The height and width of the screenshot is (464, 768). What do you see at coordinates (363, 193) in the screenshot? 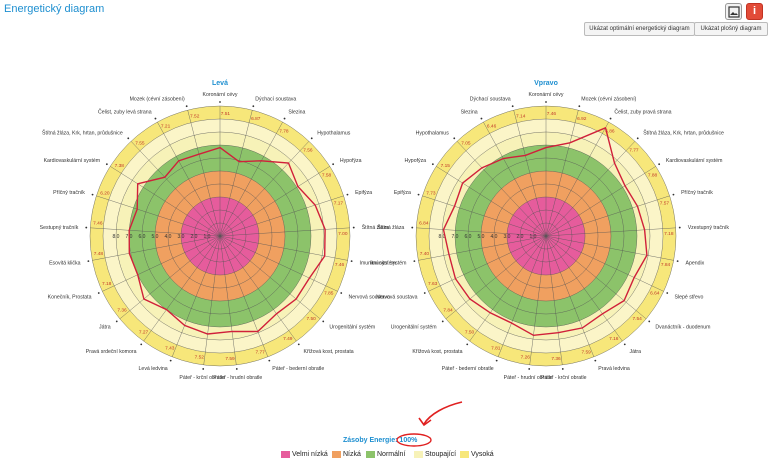
I see `axis-label: Epifýza` at bounding box center [363, 193].